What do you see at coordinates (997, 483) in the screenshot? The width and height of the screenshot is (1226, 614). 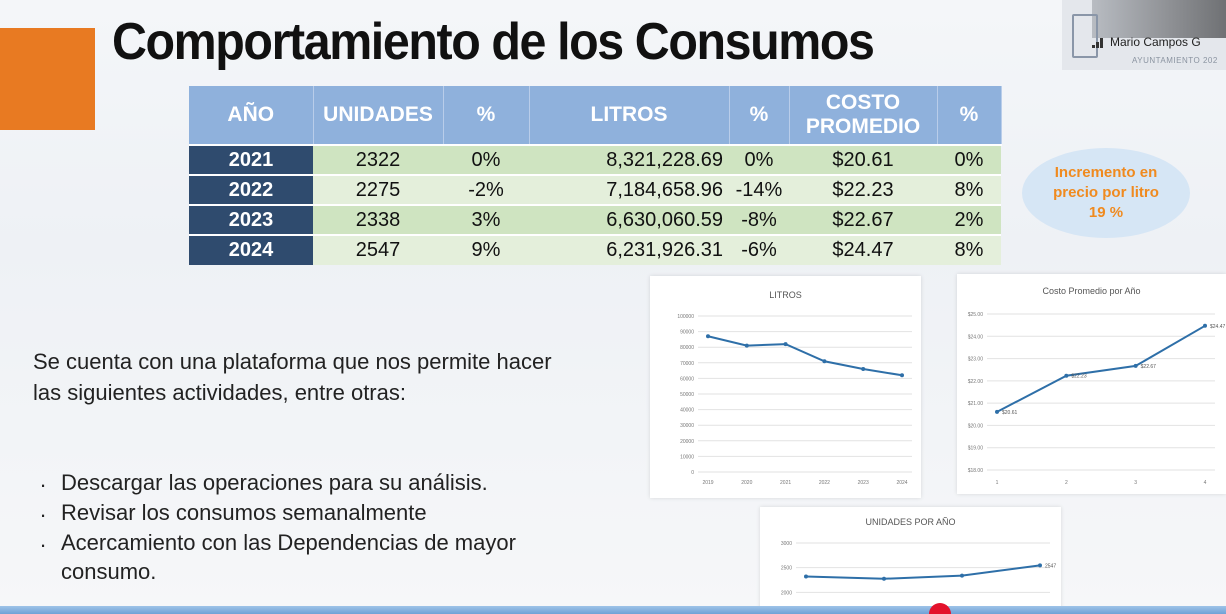 I see `x-tick-label: 1` at bounding box center [997, 483].